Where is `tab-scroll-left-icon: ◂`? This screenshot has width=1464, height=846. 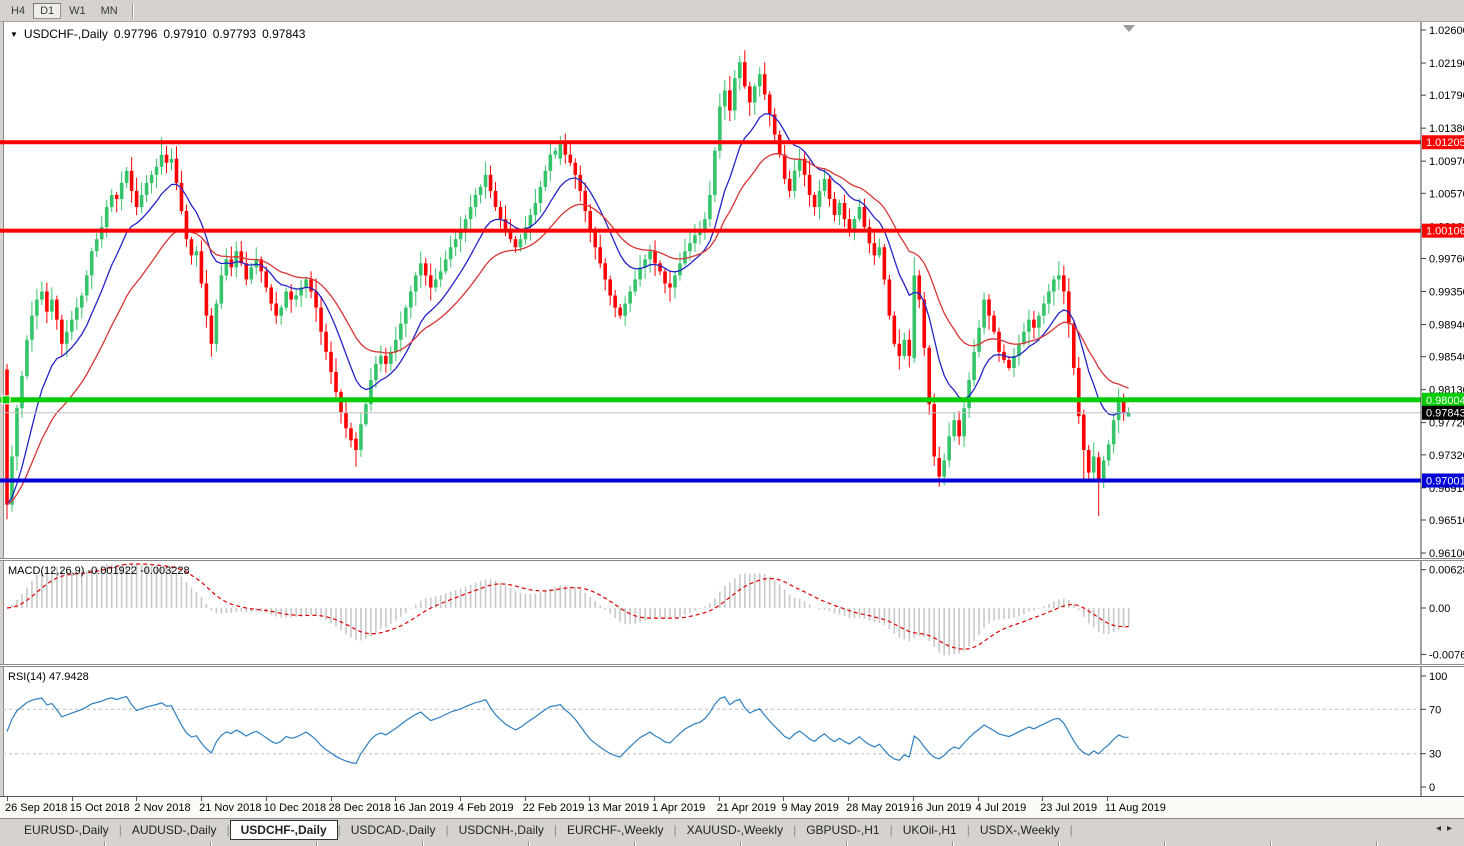
tab-scroll-left-icon: ◂ is located at coordinates (1441, 828).